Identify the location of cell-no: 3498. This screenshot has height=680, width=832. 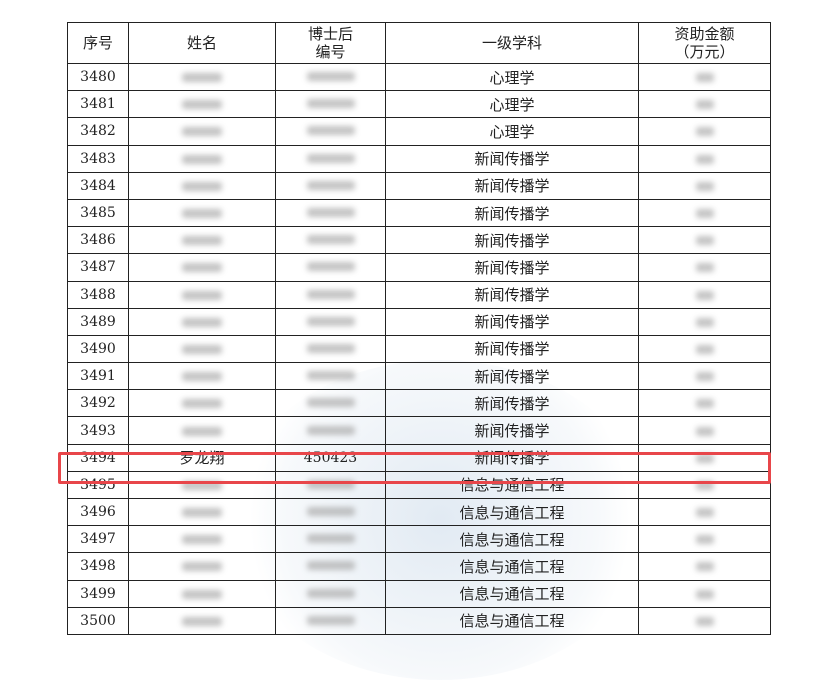
(98, 566).